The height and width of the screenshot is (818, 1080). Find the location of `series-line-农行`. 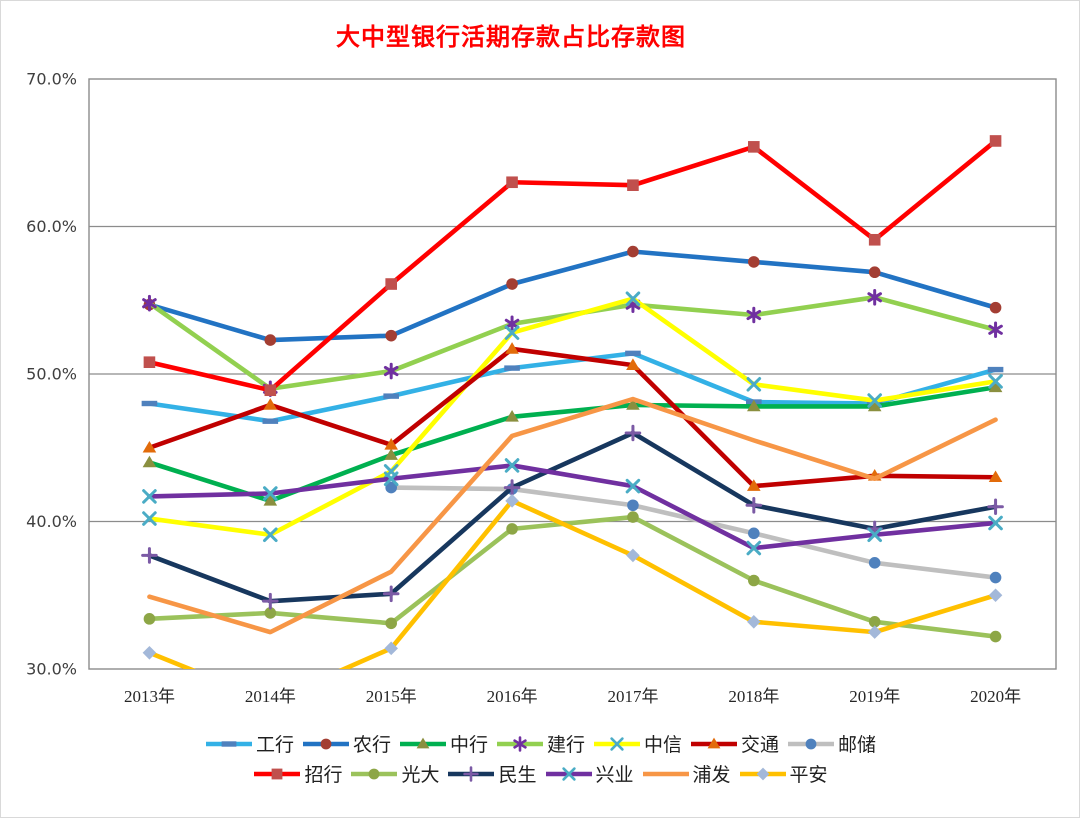

series-line-农行 is located at coordinates (572, 296).